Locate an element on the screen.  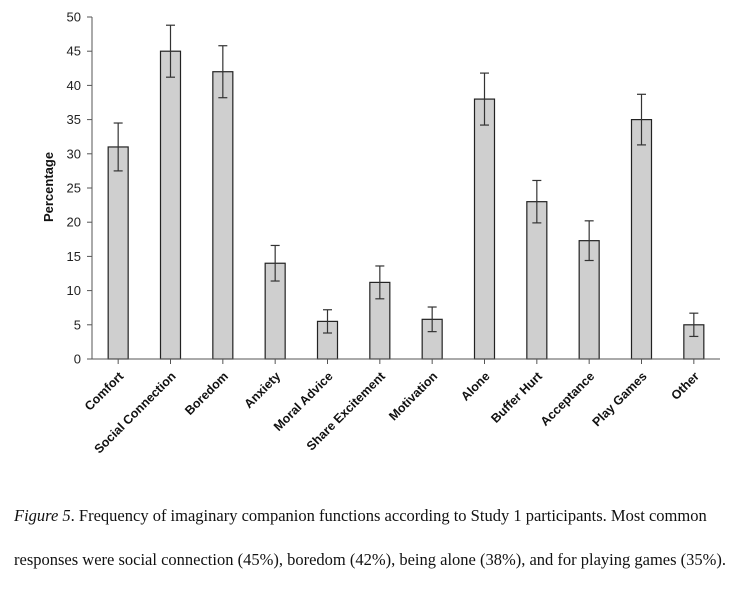
y-tick-label: 10 is located at coordinates (74, 290).